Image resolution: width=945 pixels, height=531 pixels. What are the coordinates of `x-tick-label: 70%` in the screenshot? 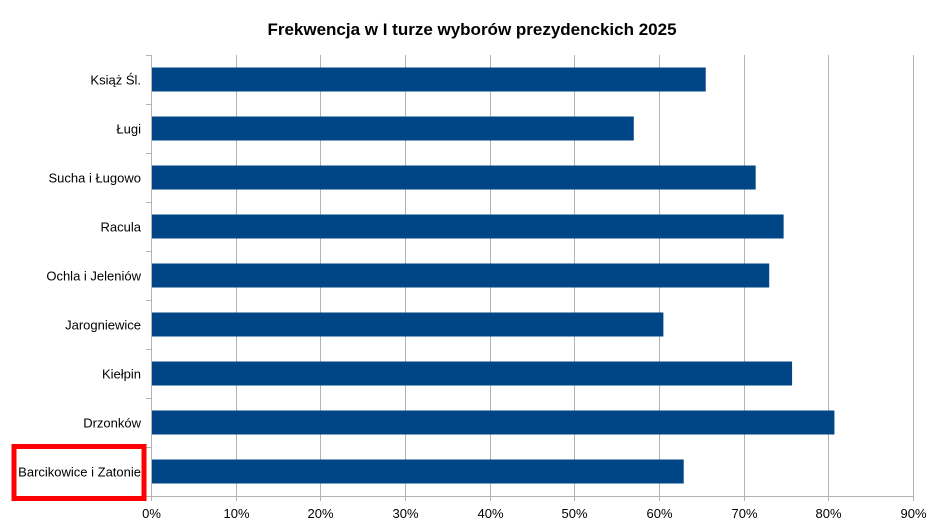 It's located at (744, 513).